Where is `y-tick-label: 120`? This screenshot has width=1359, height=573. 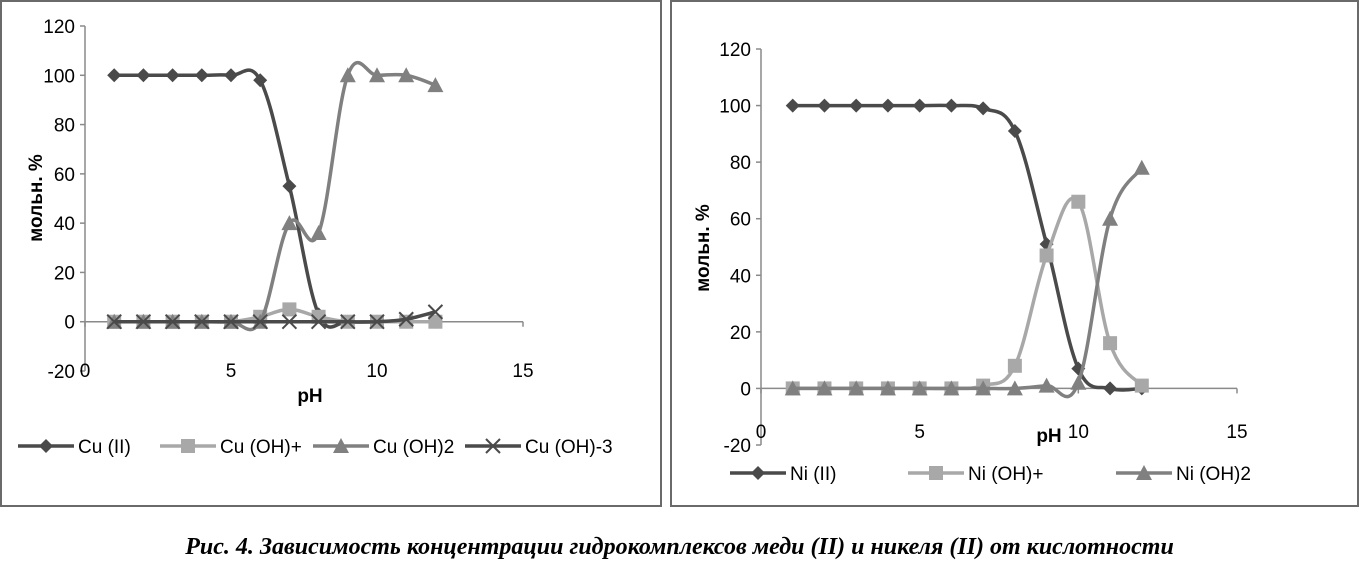 y-tick-label: 120 is located at coordinates (735, 50).